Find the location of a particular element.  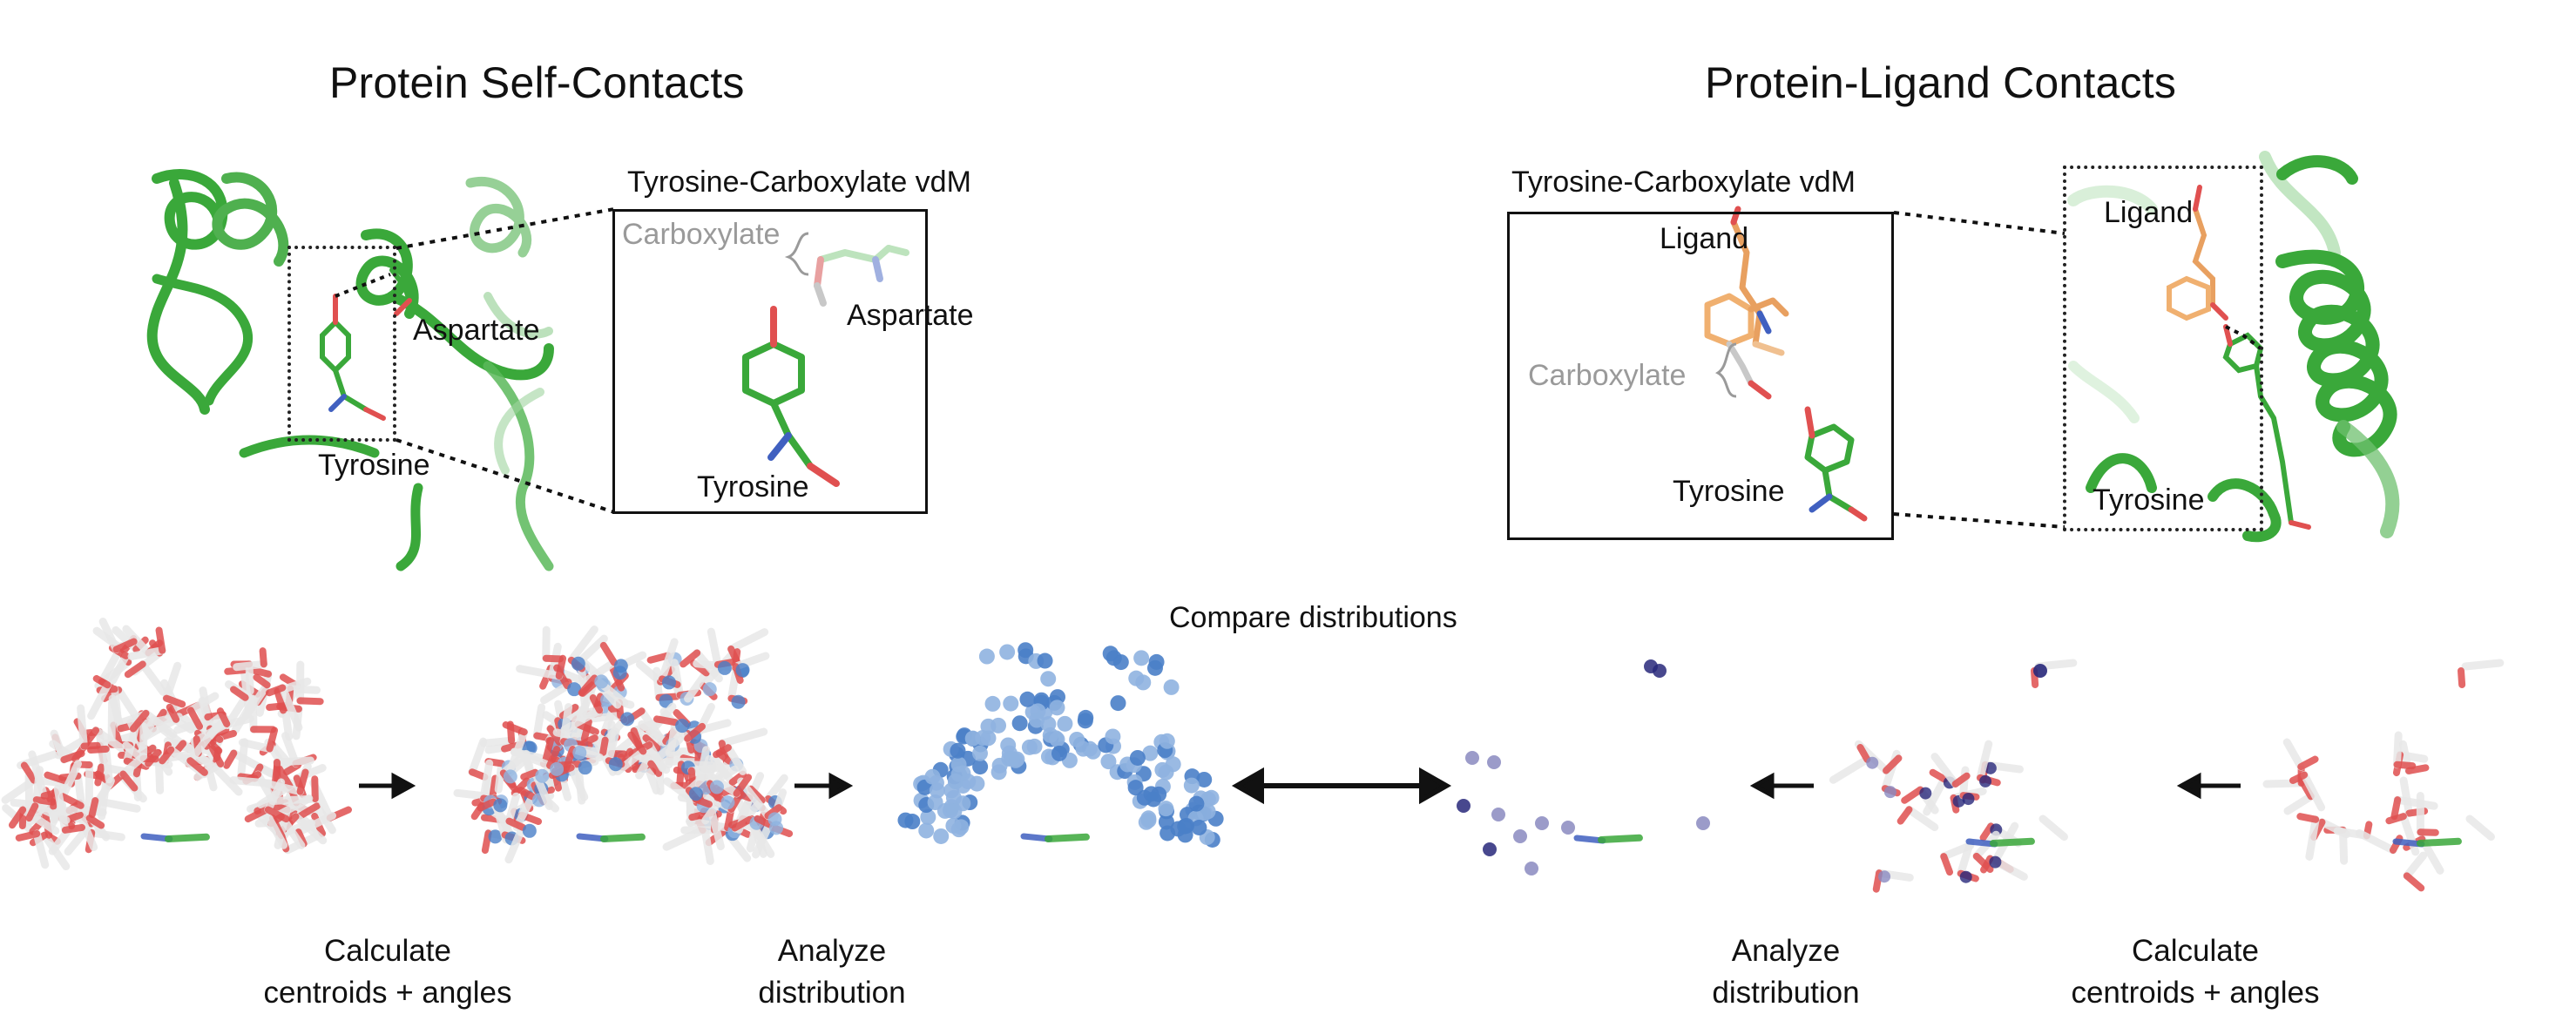

zoom-lines-right is located at coordinates (1979, 370).